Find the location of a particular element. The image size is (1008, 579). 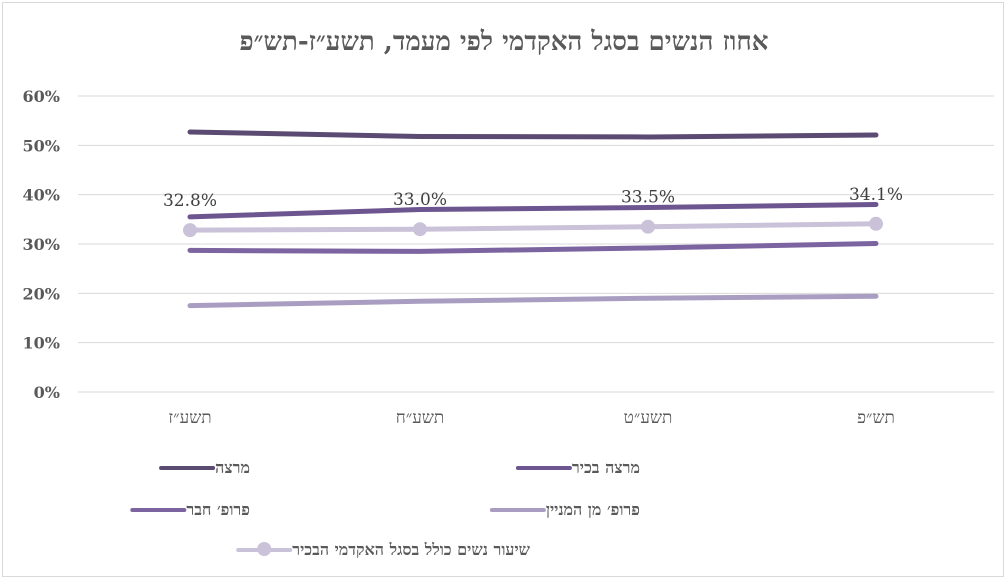

legend-item: פרופ׳ חבר is located at coordinates (189, 510).